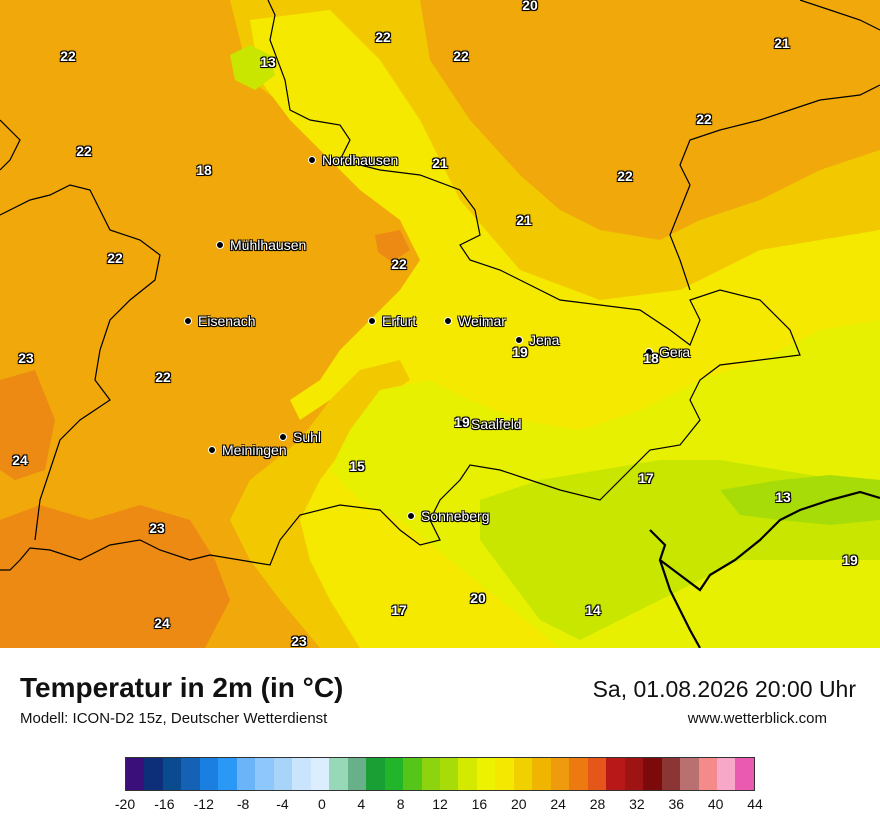 This screenshot has height=830, width=880. What do you see at coordinates (479, 804) in the screenshot?
I see `legend-tick-label: 16` at bounding box center [479, 804].